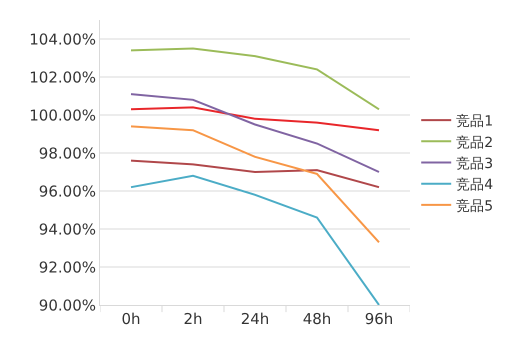 The image size is (520, 350). What do you see at coordinates (317, 319) in the screenshot?
I see `x-tick-label: 48h` at bounding box center [317, 319].